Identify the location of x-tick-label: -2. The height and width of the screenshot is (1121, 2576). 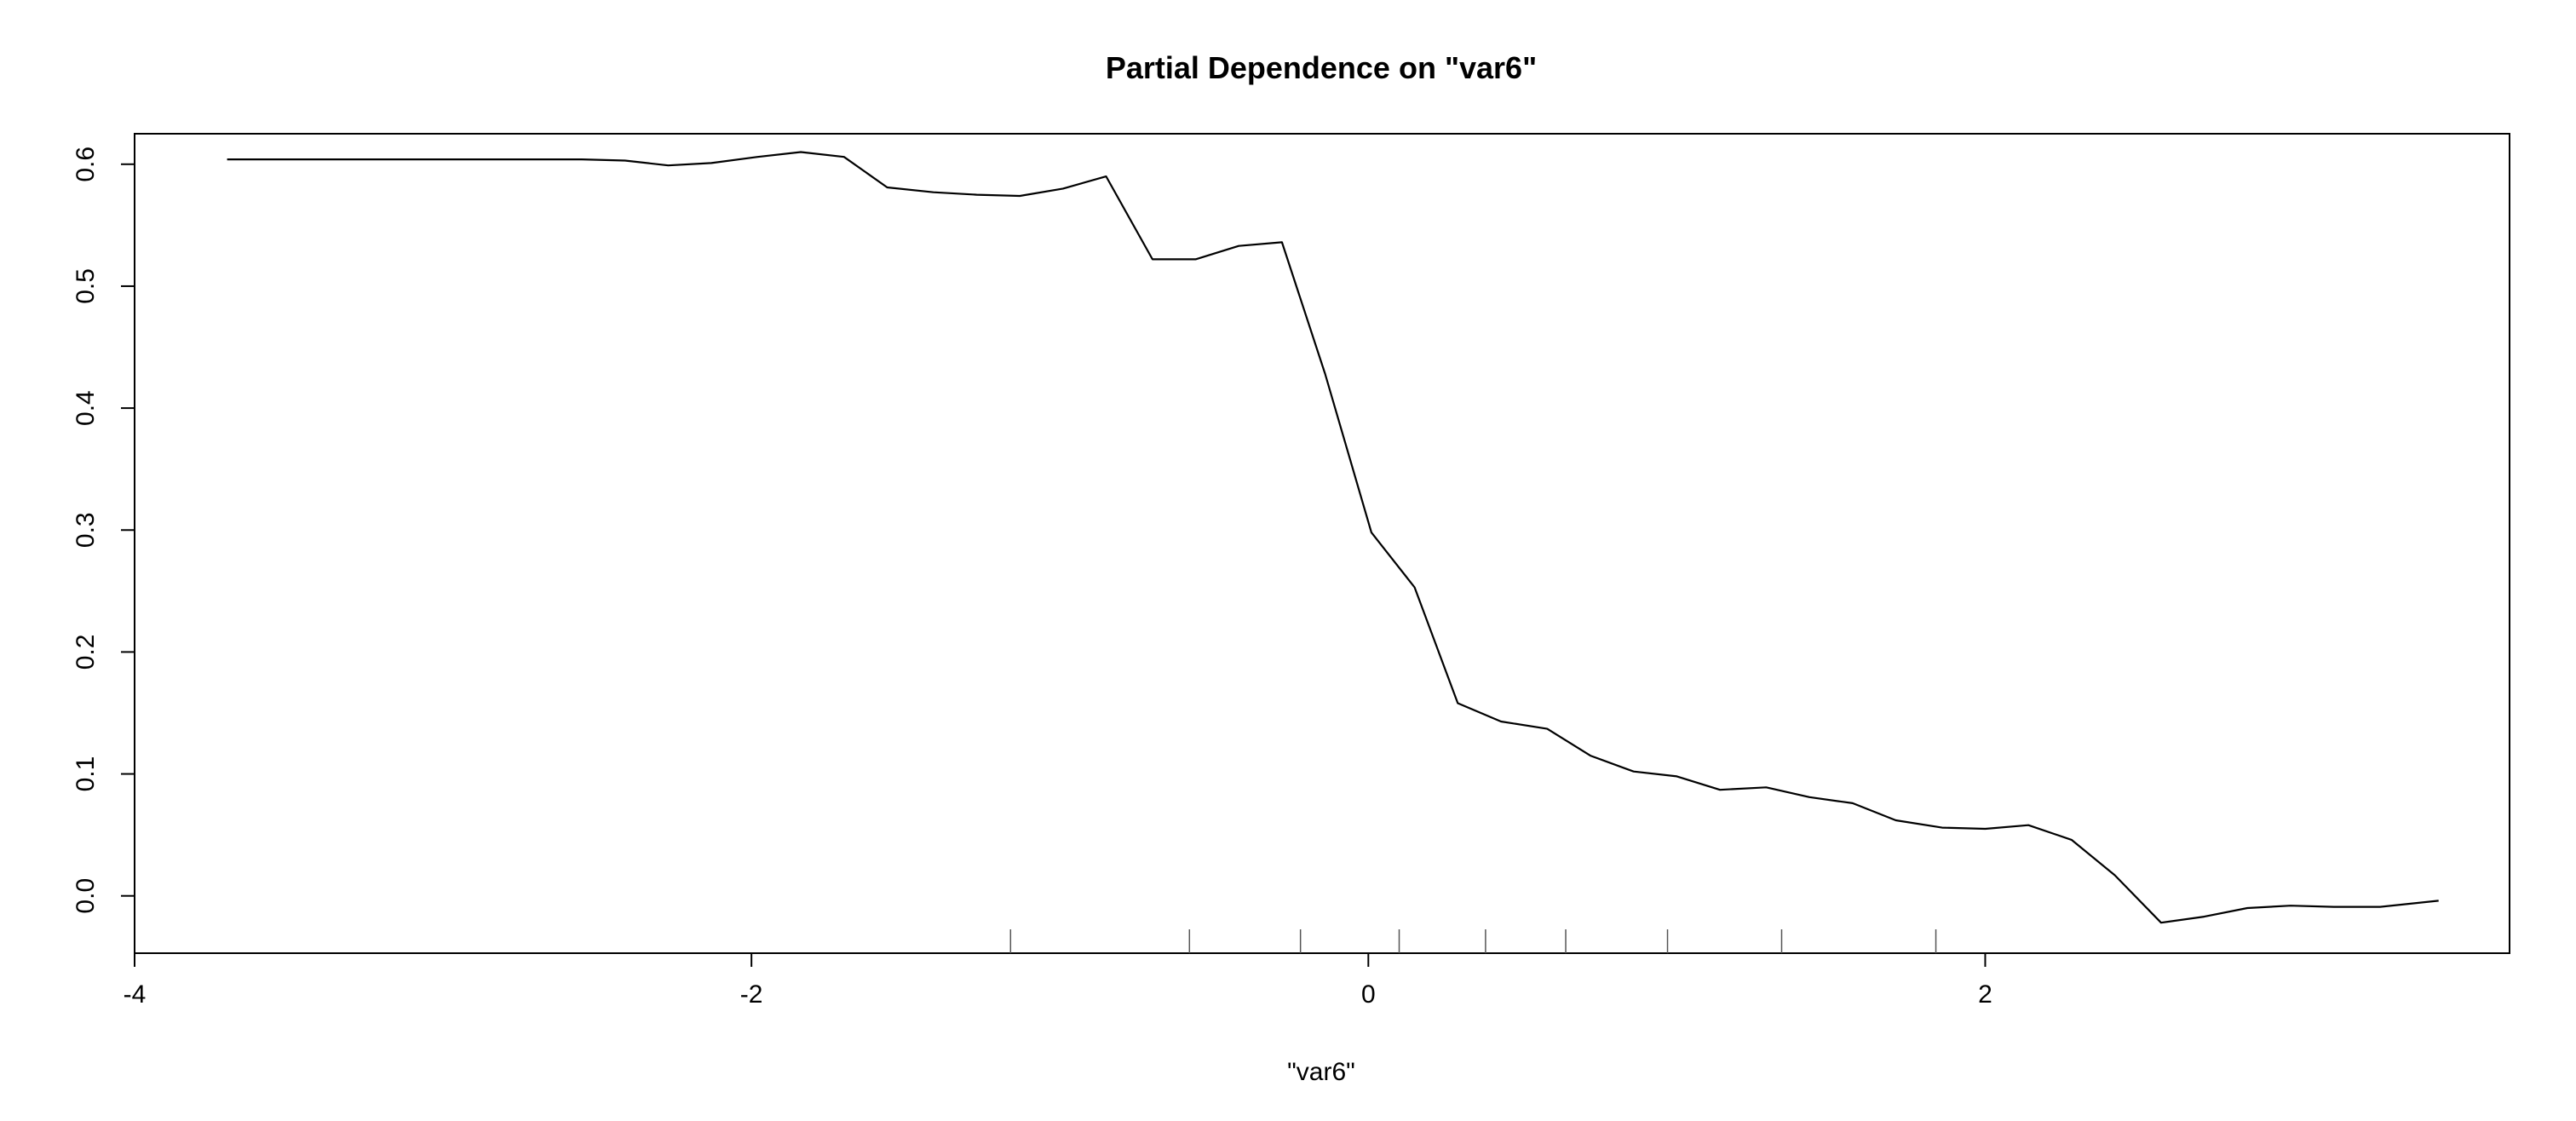
(752, 995).